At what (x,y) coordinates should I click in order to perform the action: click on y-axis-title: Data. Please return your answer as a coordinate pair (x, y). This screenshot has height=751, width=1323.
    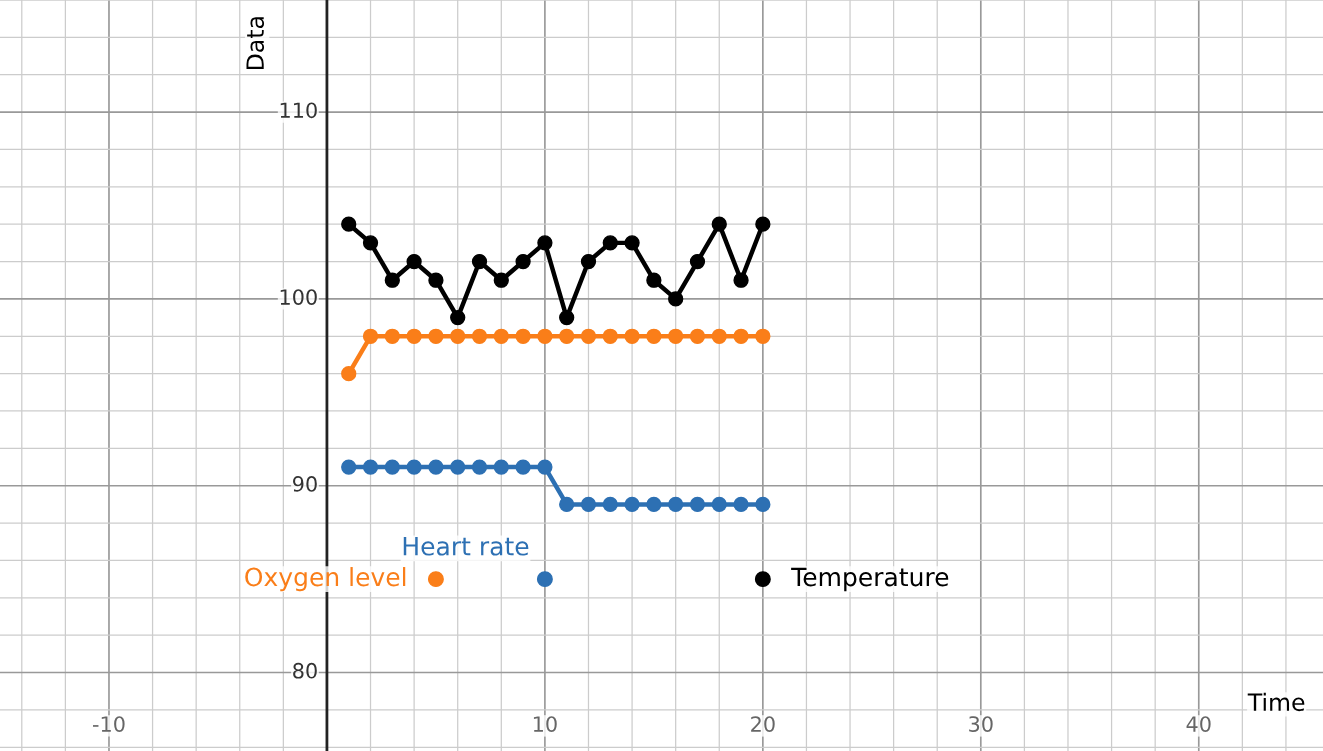
    Looking at the image, I should click on (255, 43).